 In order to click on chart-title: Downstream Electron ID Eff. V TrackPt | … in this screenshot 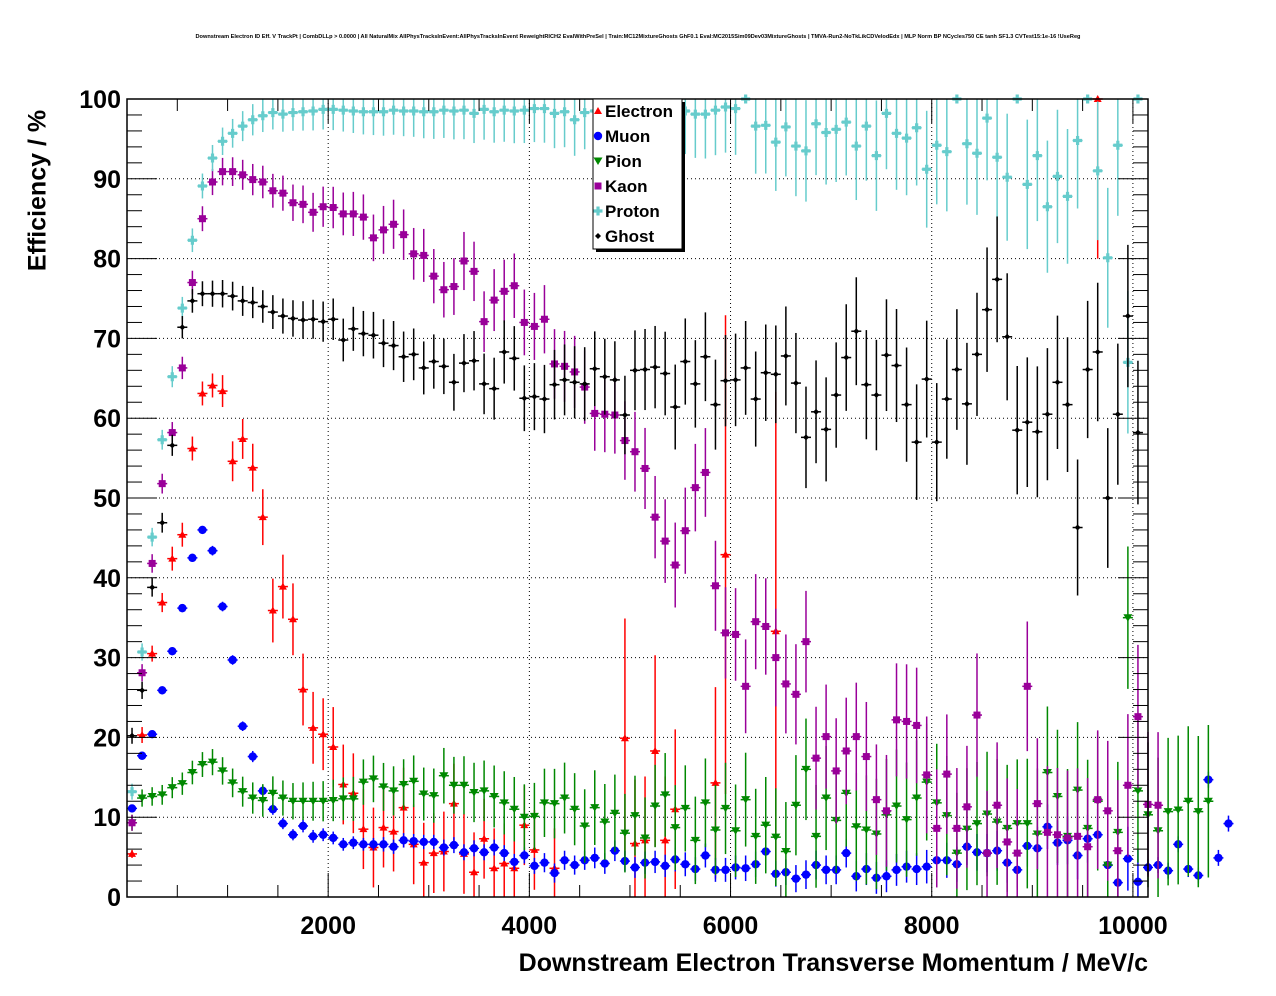, I will do `click(638, 37)`.